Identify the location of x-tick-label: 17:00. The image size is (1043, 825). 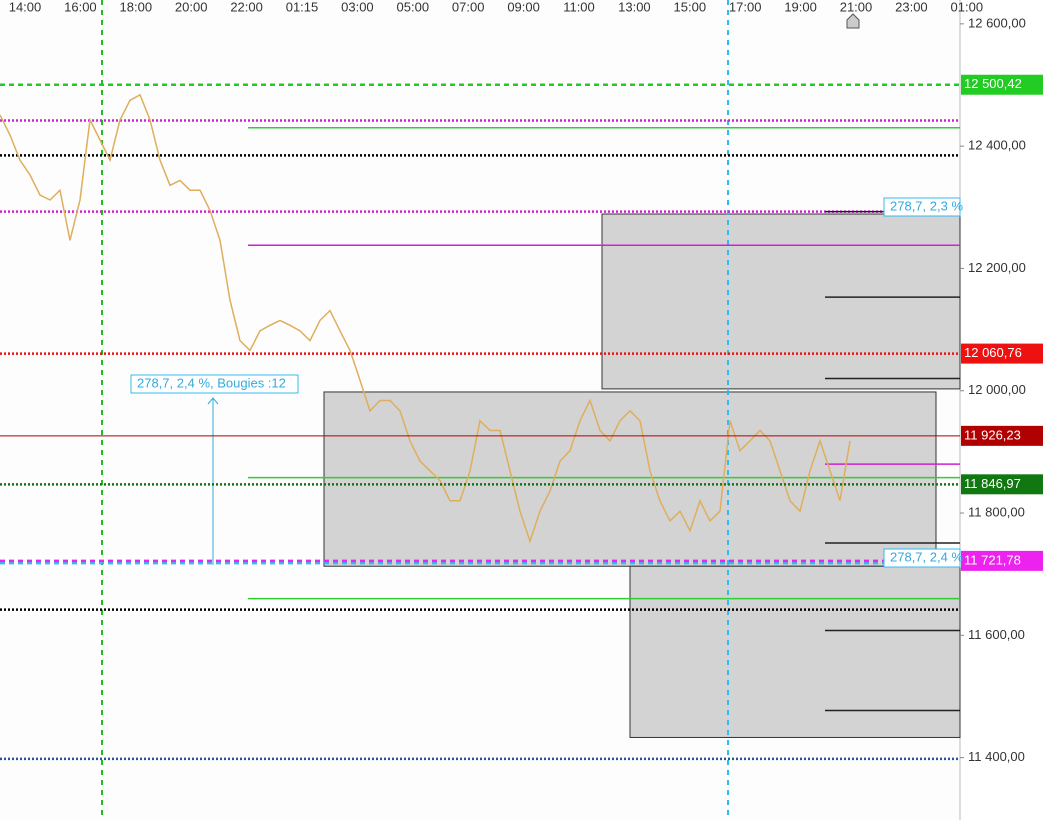
(745, 7).